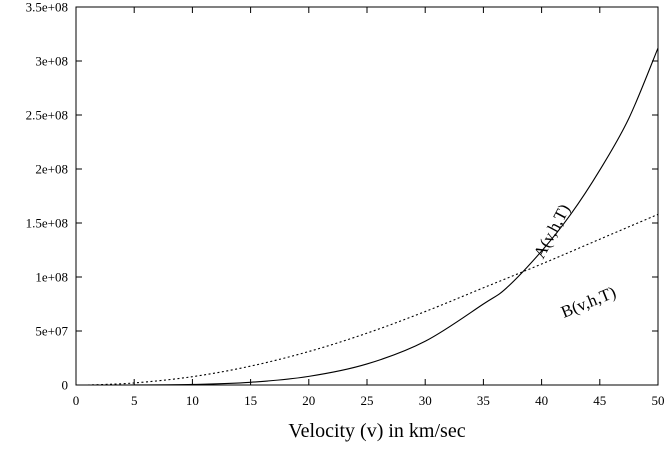 The width and height of the screenshot is (669, 450). Describe the element at coordinates (134, 400) in the screenshot. I see `x-tick-label: 5` at that location.